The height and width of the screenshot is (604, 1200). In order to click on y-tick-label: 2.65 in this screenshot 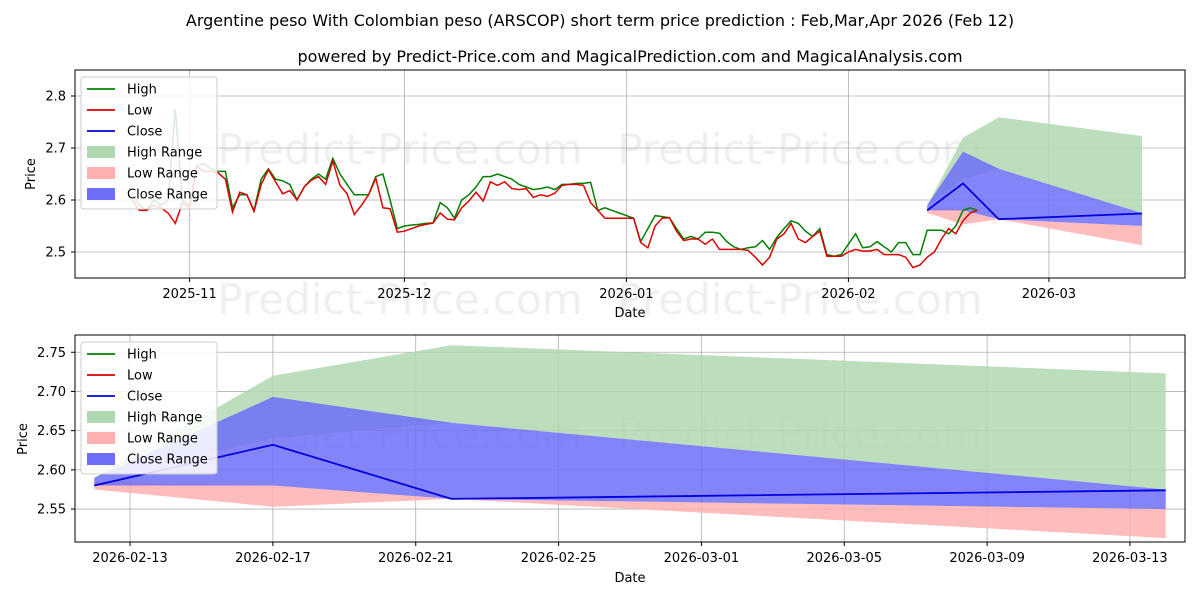, I will do `click(51, 431)`.